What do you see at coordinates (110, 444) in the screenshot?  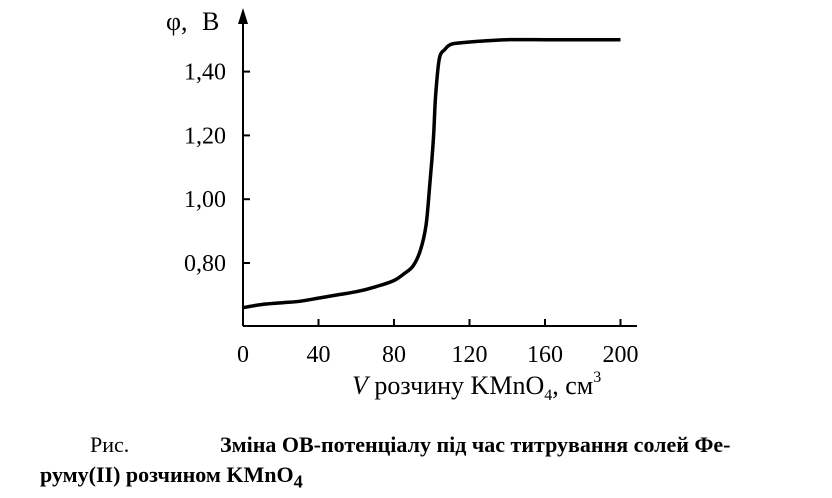 I see `caption-fig-label: Рис.` at bounding box center [110, 444].